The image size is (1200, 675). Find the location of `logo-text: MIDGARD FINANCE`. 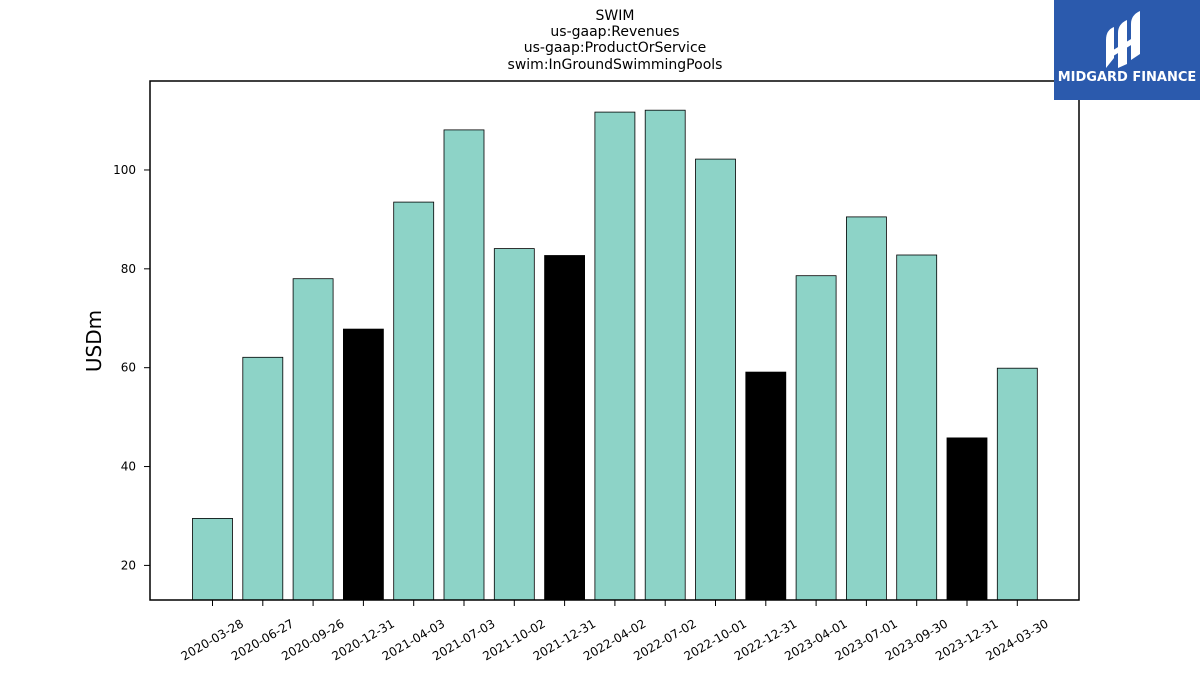

logo-text: MIDGARD FINANCE is located at coordinates (1127, 77).